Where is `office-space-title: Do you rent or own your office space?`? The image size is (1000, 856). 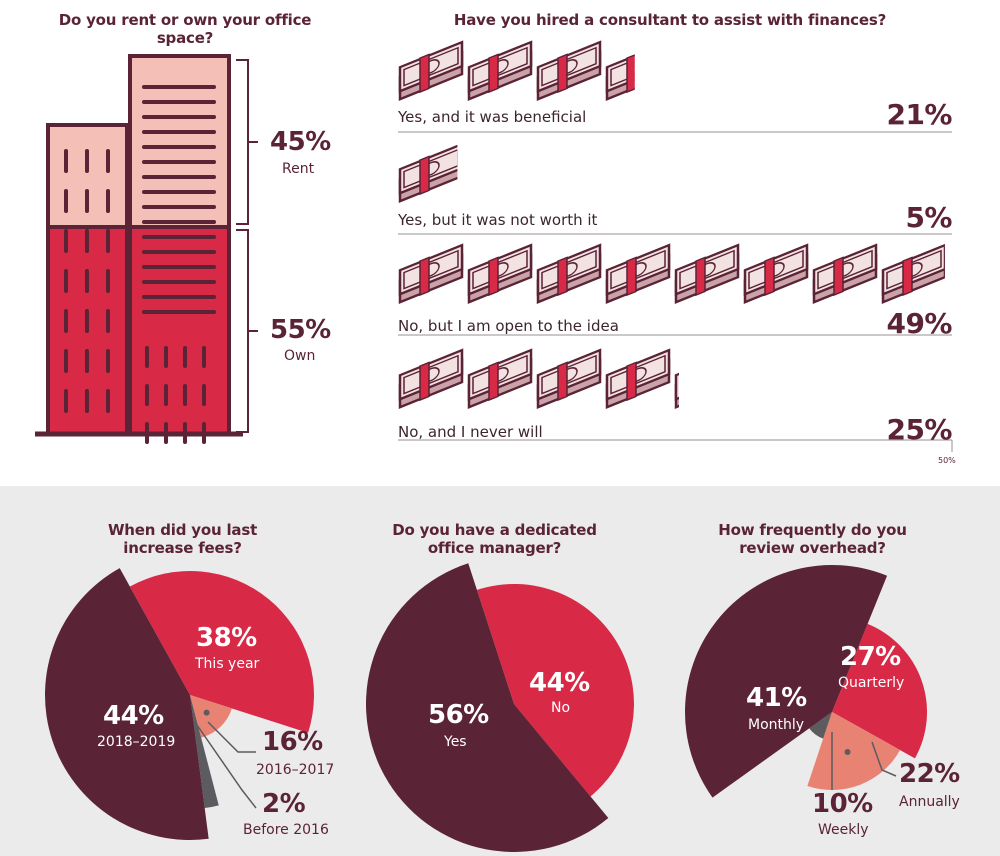
office-space-title: Do you rent or own your office space? is located at coordinates (185, 29).